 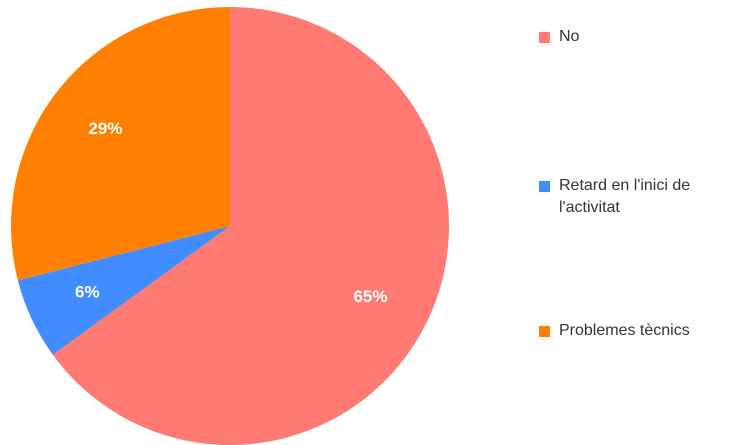 I want to click on data-label-retard-en-l-inici-de-l-activitat: 6%, so click(x=87, y=292).